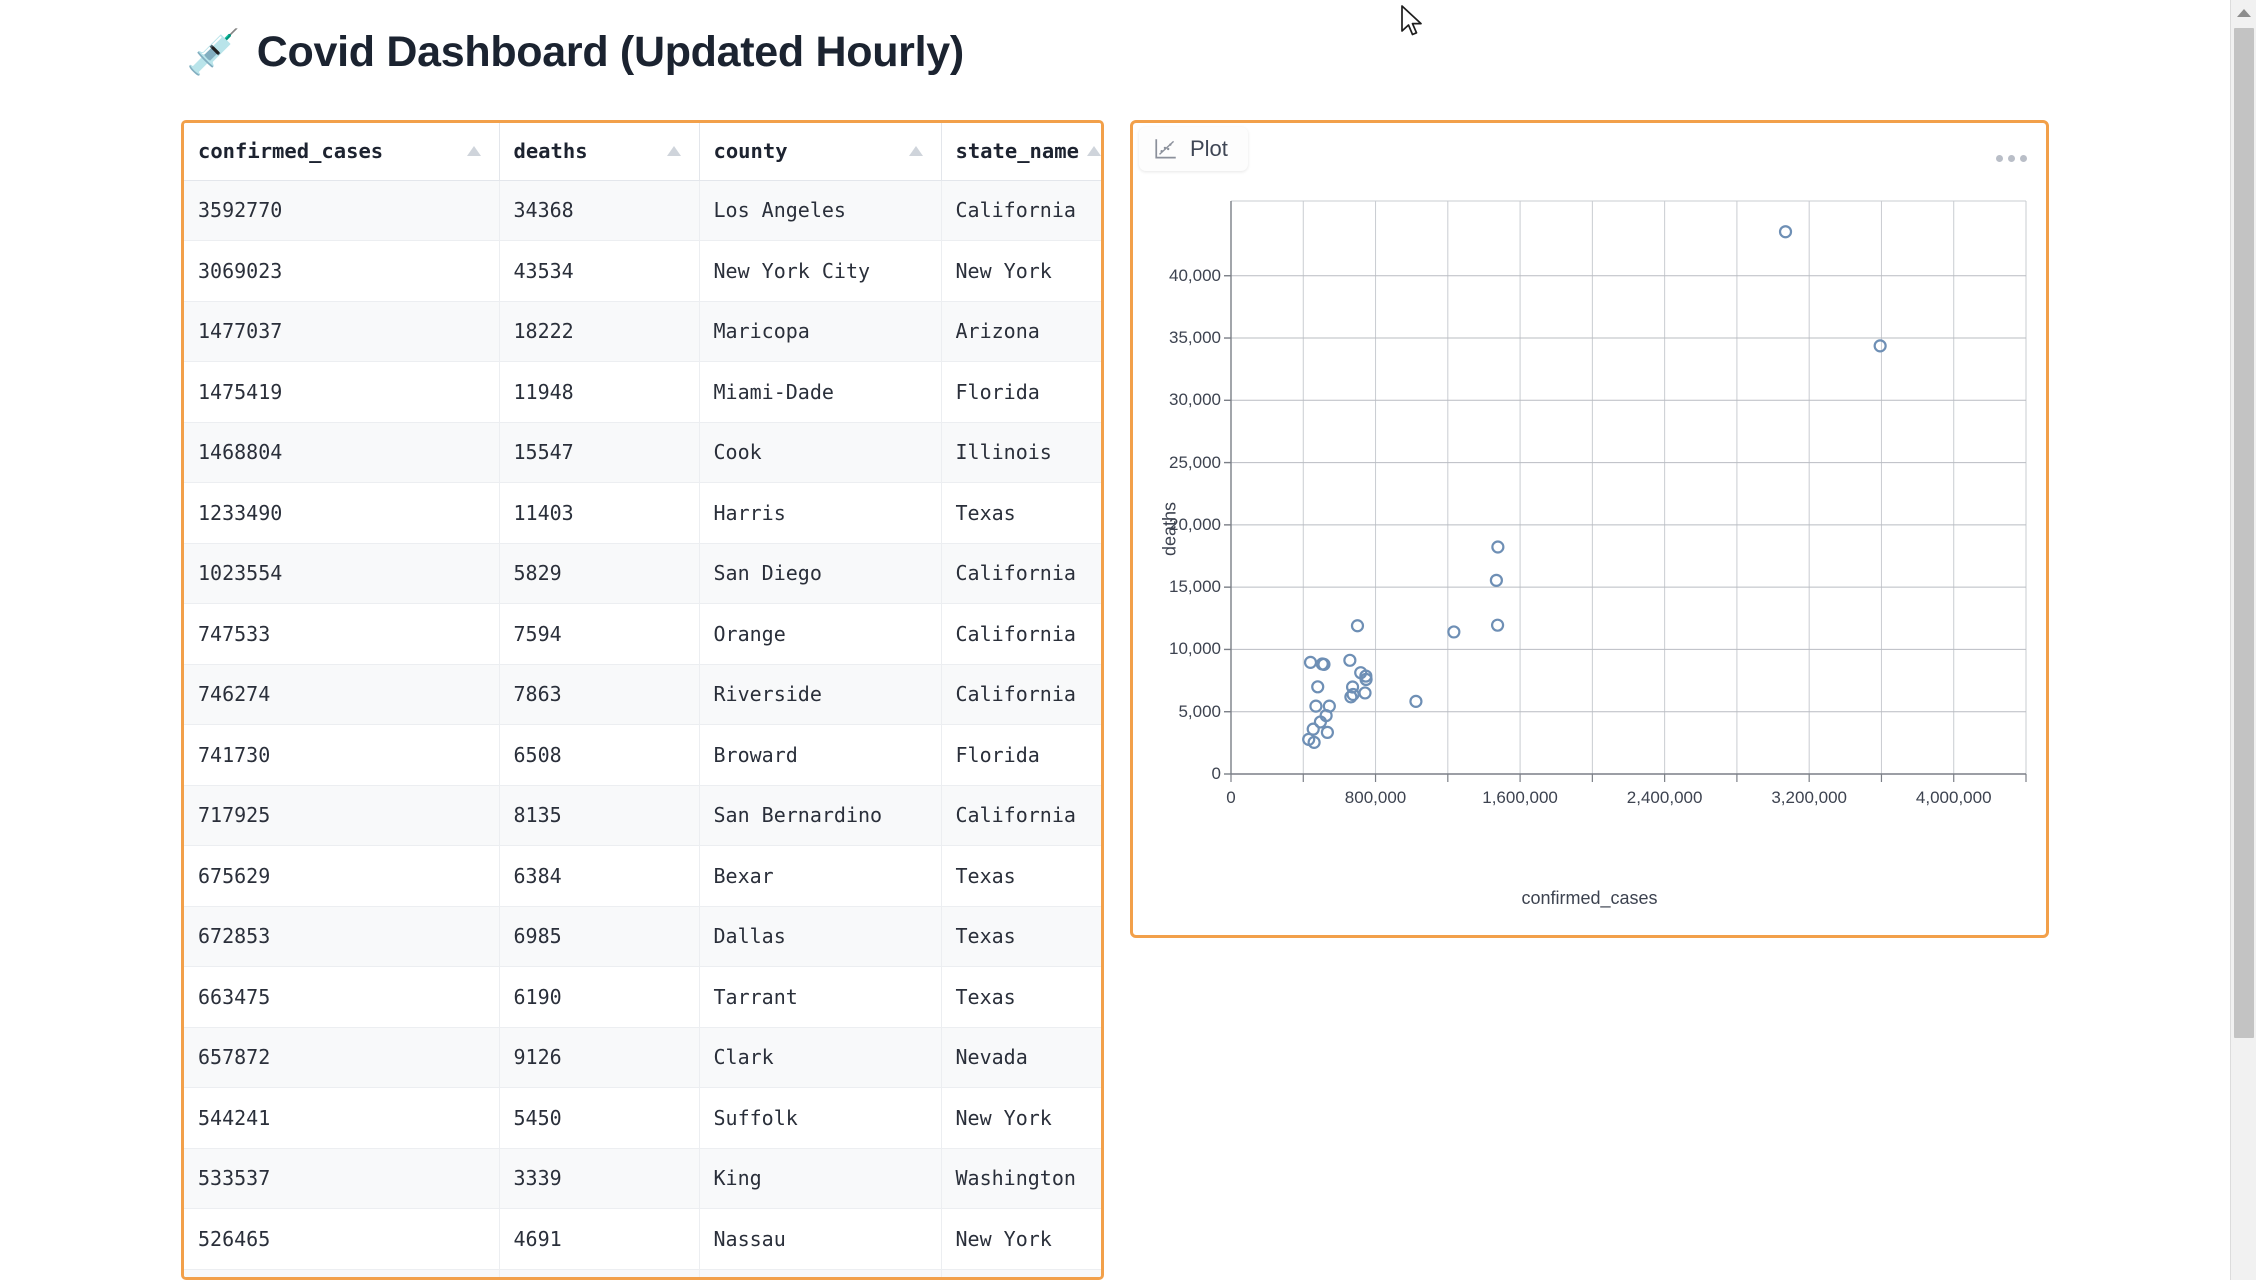  Describe the element at coordinates (599, 1239) in the screenshot. I see `cell-deaths: 4691` at that location.